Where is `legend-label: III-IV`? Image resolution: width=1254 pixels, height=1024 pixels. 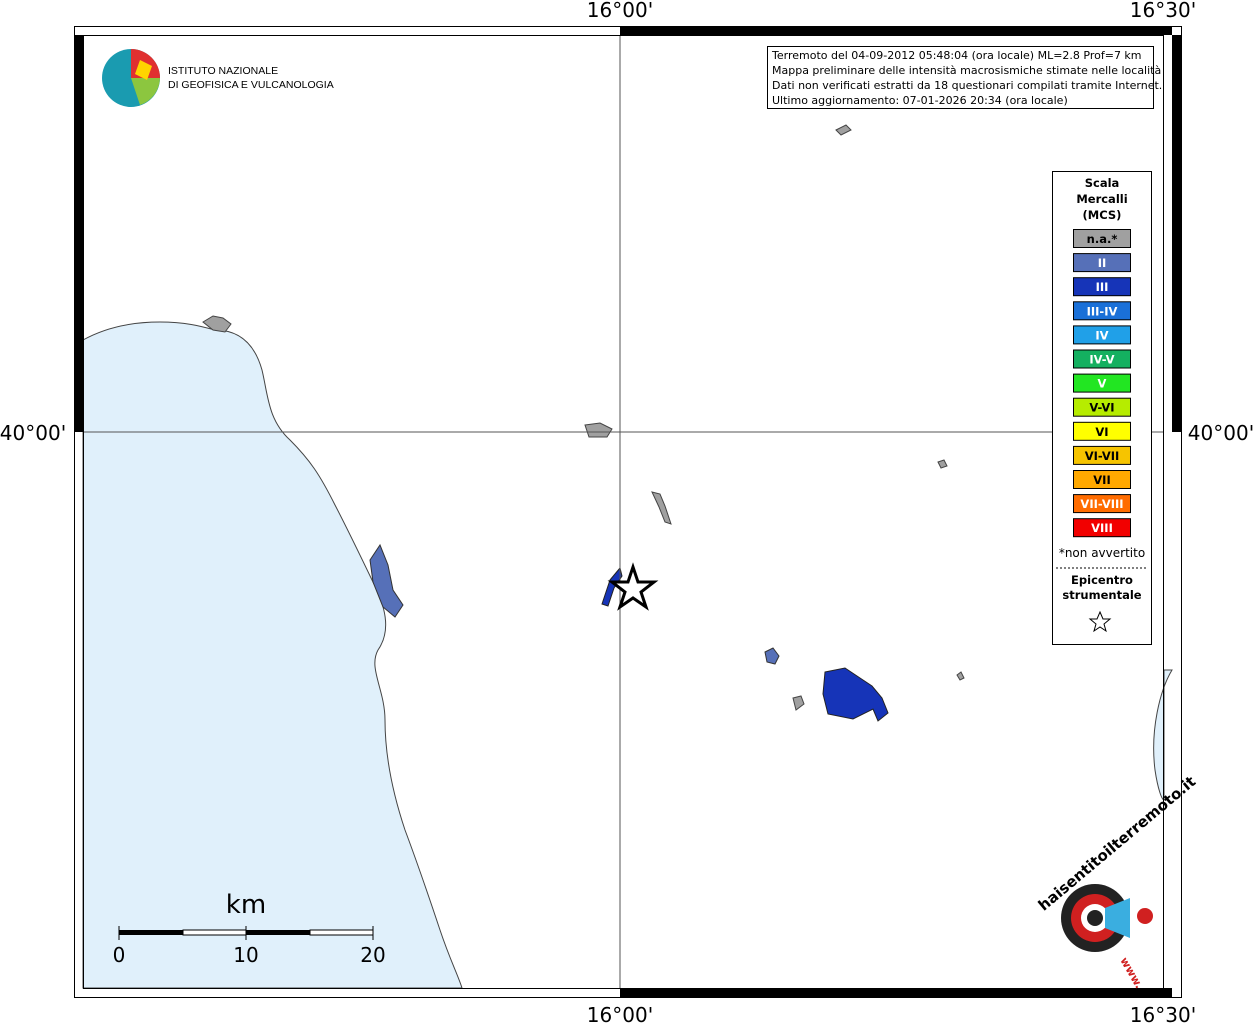 legend-label: III-IV is located at coordinates (1102, 311).